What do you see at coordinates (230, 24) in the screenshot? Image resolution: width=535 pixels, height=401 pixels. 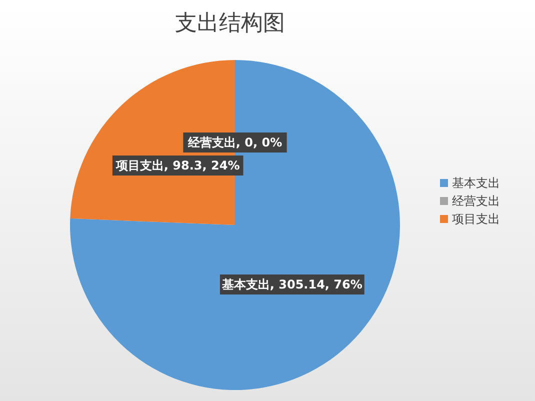 I see `chart-title: 支出结构图` at bounding box center [230, 24].